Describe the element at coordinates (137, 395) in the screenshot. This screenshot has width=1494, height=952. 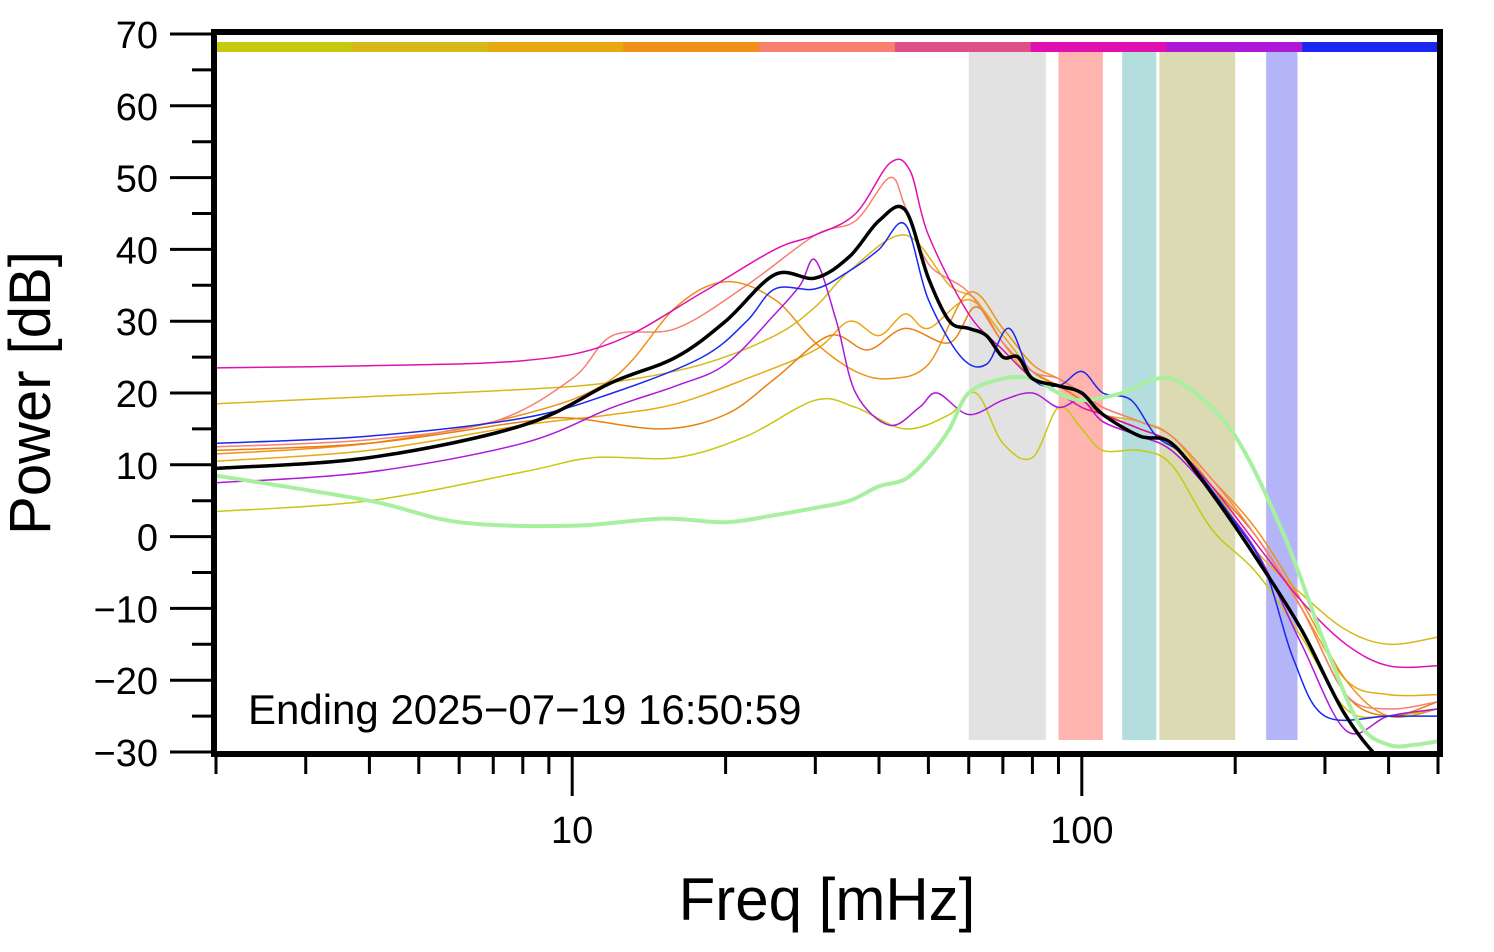
I see `y-tick-label: 20` at that location.